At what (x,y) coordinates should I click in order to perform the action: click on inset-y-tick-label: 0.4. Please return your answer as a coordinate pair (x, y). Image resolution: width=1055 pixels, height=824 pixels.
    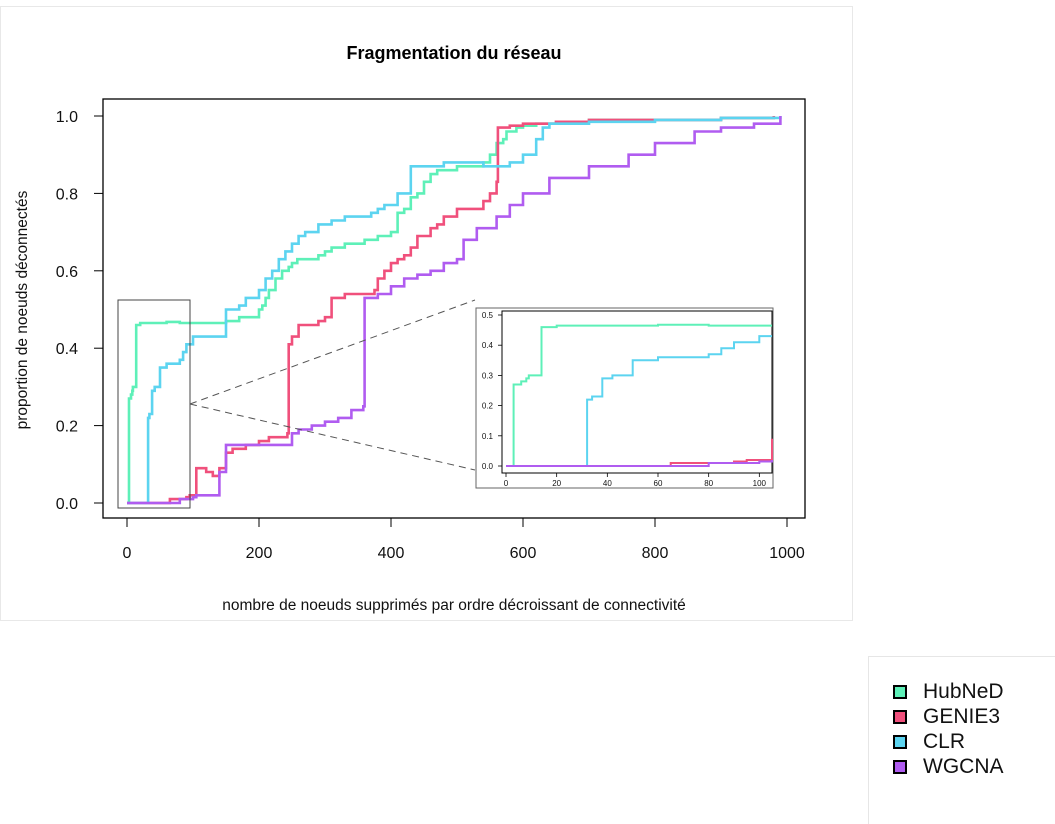
    Looking at the image, I should click on (488, 345).